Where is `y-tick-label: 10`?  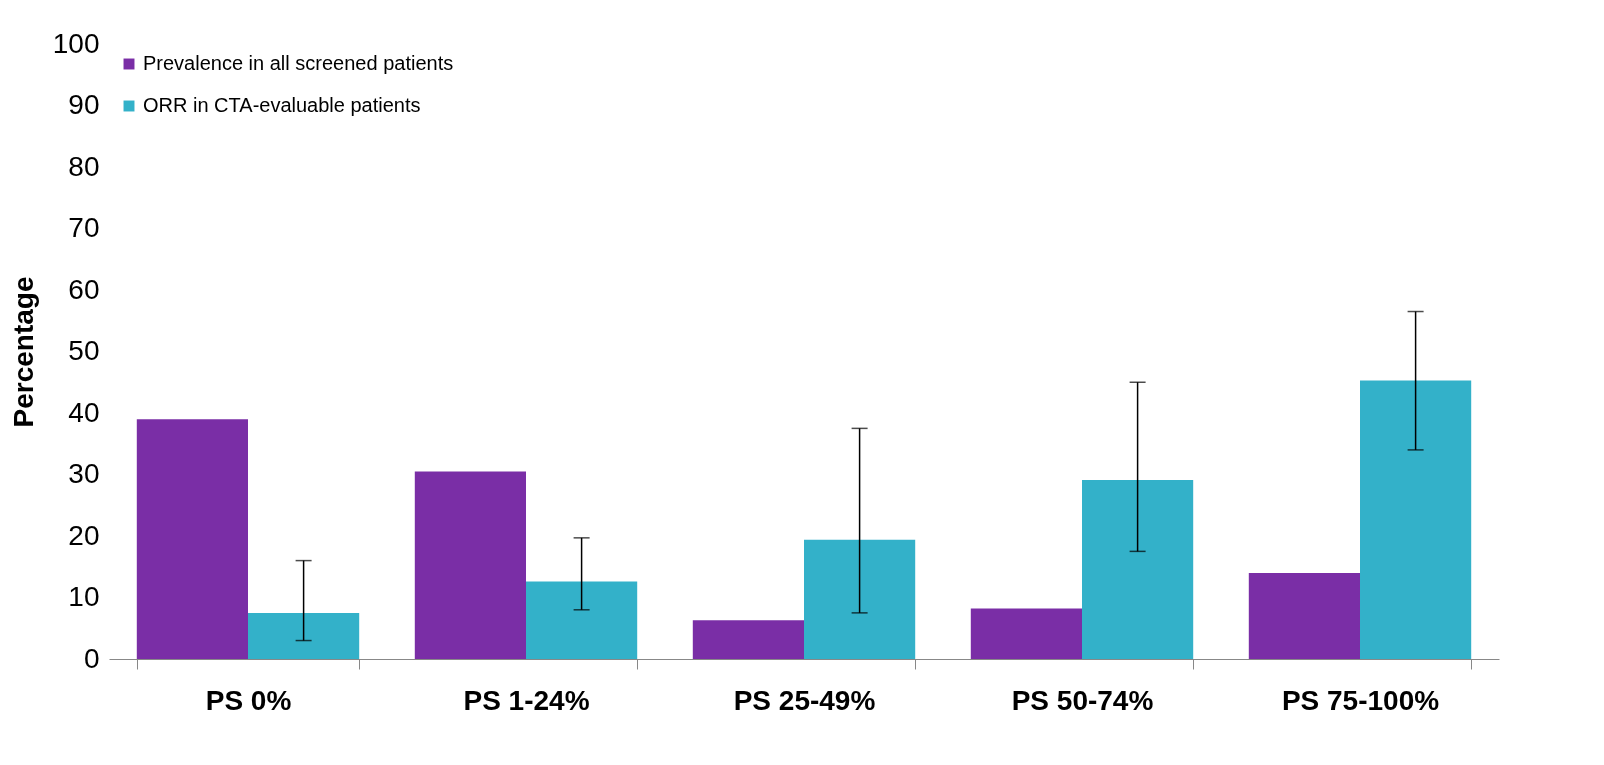 y-tick-label: 10 is located at coordinates (84, 596).